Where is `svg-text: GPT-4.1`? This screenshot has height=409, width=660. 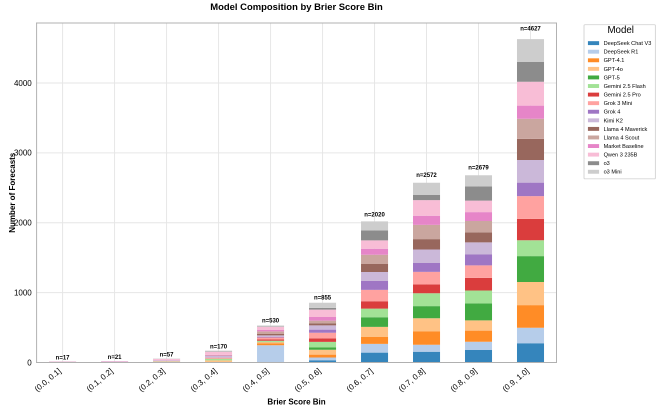
svg-text: GPT-4.1 is located at coordinates (614, 61).